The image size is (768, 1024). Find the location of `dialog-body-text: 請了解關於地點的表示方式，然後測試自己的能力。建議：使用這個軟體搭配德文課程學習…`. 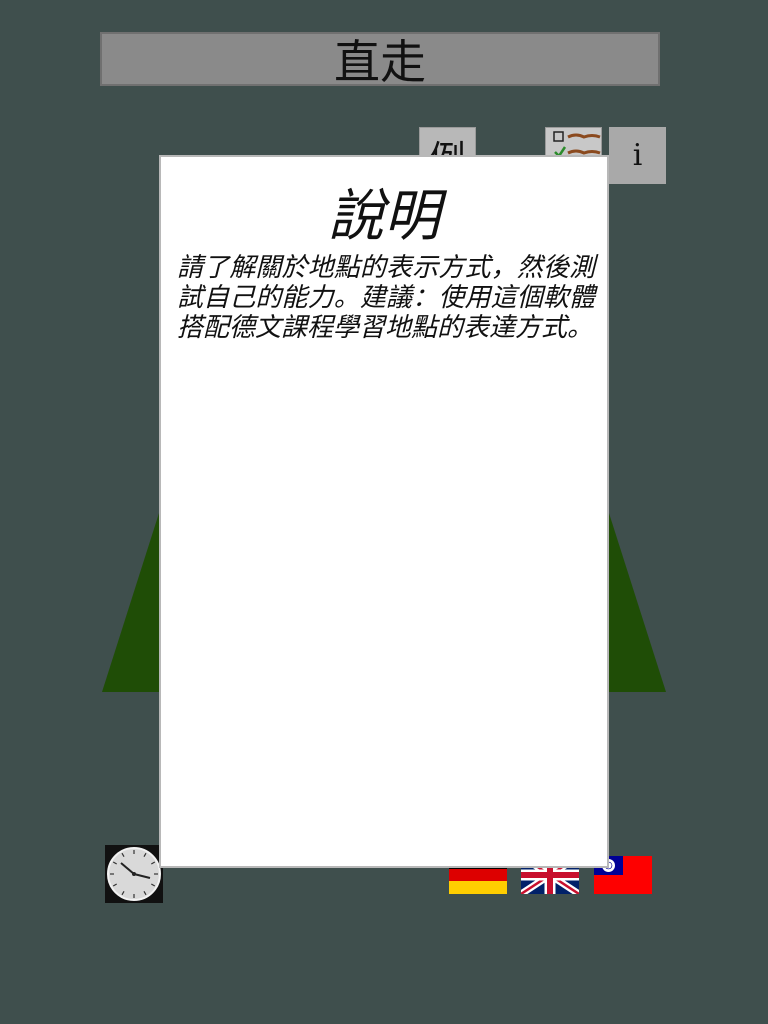

dialog-body-text: 請了解關於地點的表示方式，然後測試自己的能力。建議：使用這個軟體搭配德文課程學習… is located at coordinates (386, 298).